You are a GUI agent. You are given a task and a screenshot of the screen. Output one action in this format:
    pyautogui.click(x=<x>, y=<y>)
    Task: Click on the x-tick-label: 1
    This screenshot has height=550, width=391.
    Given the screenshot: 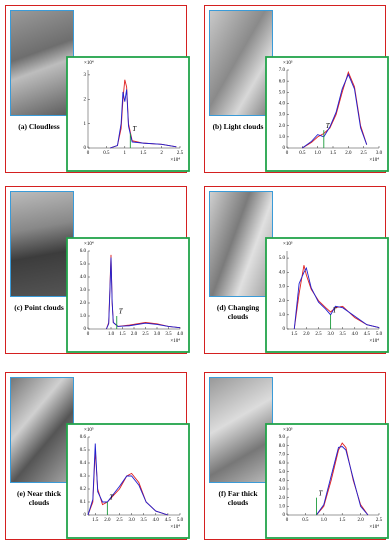 What is the action you would take?
    pyautogui.click(x=125, y=153)
    